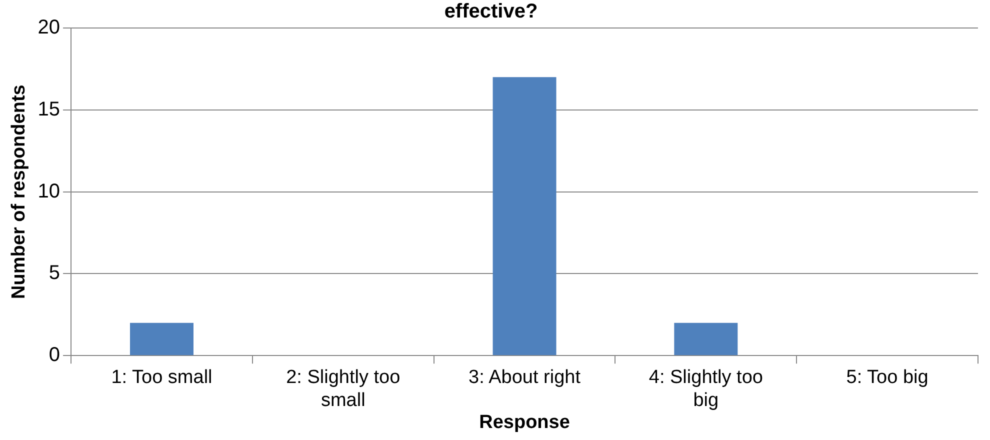 The width and height of the screenshot is (990, 440). What do you see at coordinates (49, 191) in the screenshot?
I see `y-tick-label: 10` at bounding box center [49, 191].